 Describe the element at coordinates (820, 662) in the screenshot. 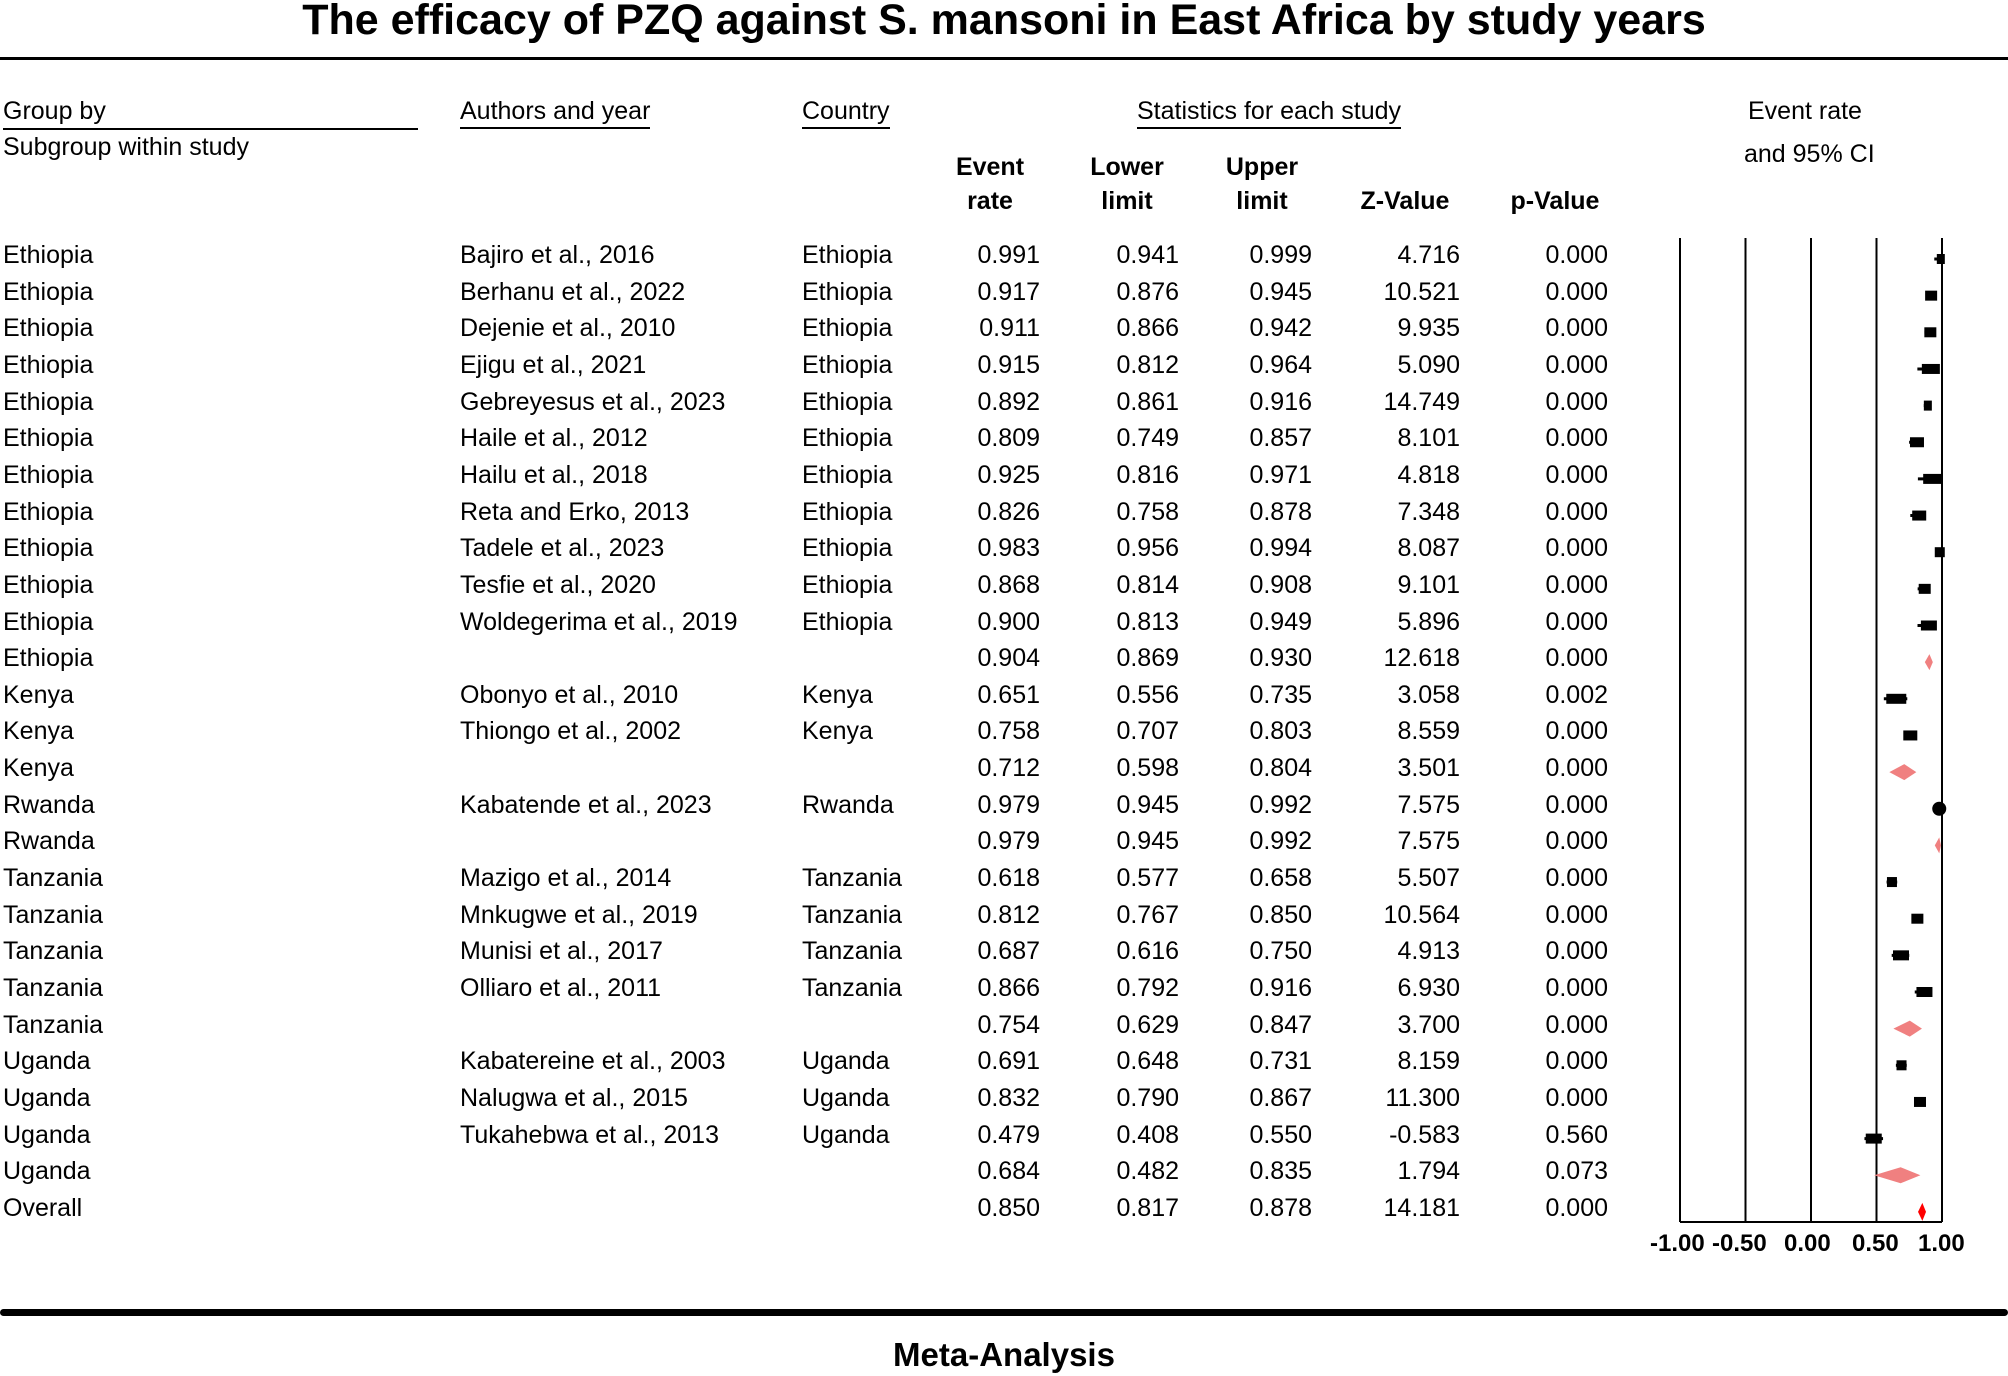

I see `subtotal-row: Ethiopia 0.904 0.869 0.930 12.618 0.000` at that location.